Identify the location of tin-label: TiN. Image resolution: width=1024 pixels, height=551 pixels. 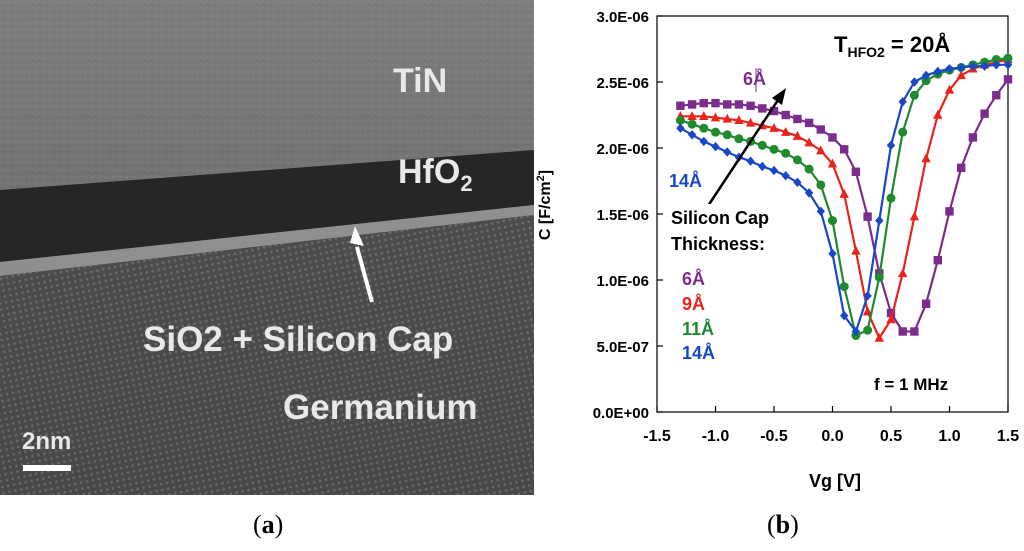
(420, 81).